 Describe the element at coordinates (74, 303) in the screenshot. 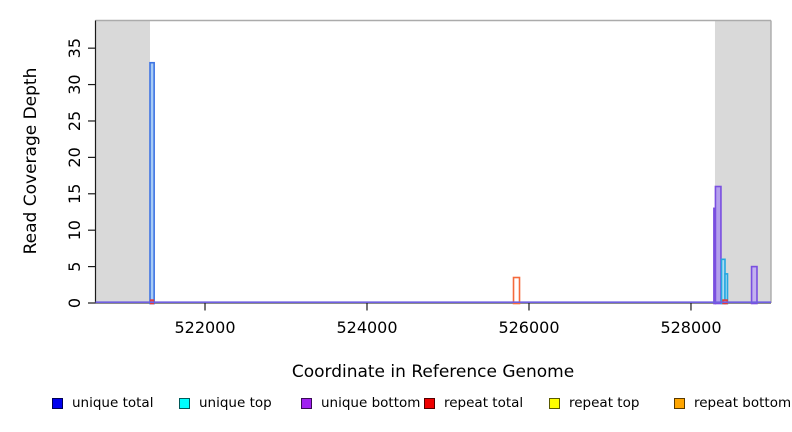

I see `y-tick-label: 0` at that location.